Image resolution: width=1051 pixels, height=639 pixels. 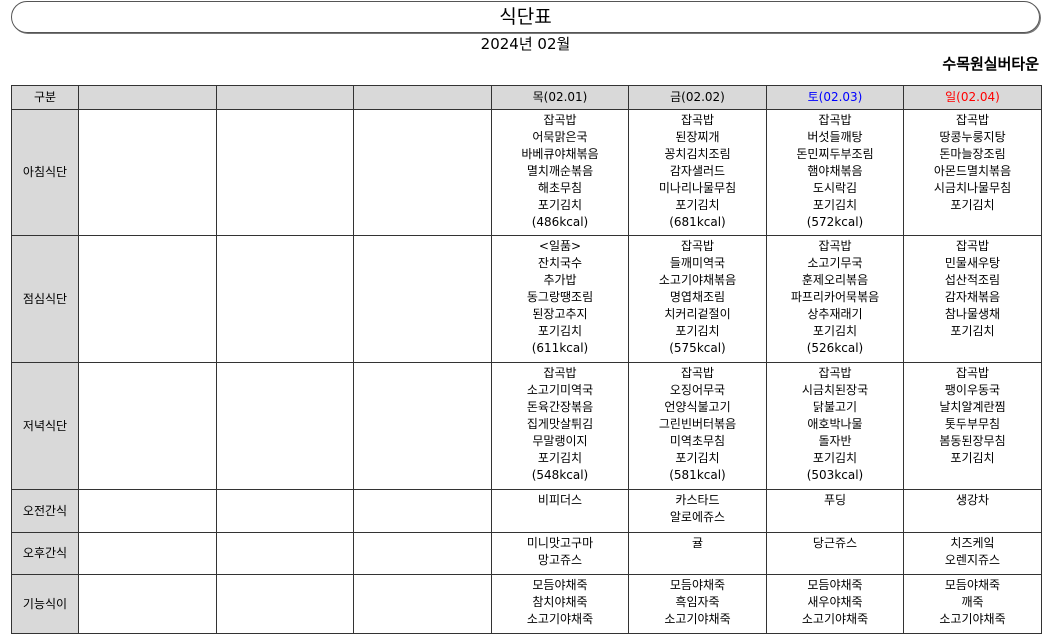 I want to click on menu-item: 상추재래기, so click(x=835, y=314).